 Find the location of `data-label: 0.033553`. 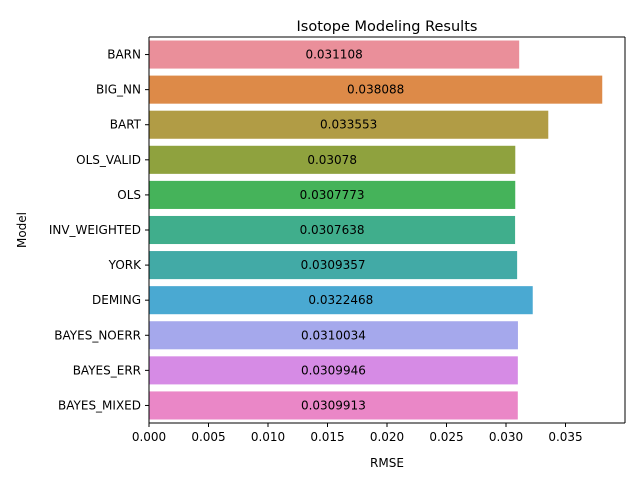

data-label: 0.033553 is located at coordinates (348, 125).